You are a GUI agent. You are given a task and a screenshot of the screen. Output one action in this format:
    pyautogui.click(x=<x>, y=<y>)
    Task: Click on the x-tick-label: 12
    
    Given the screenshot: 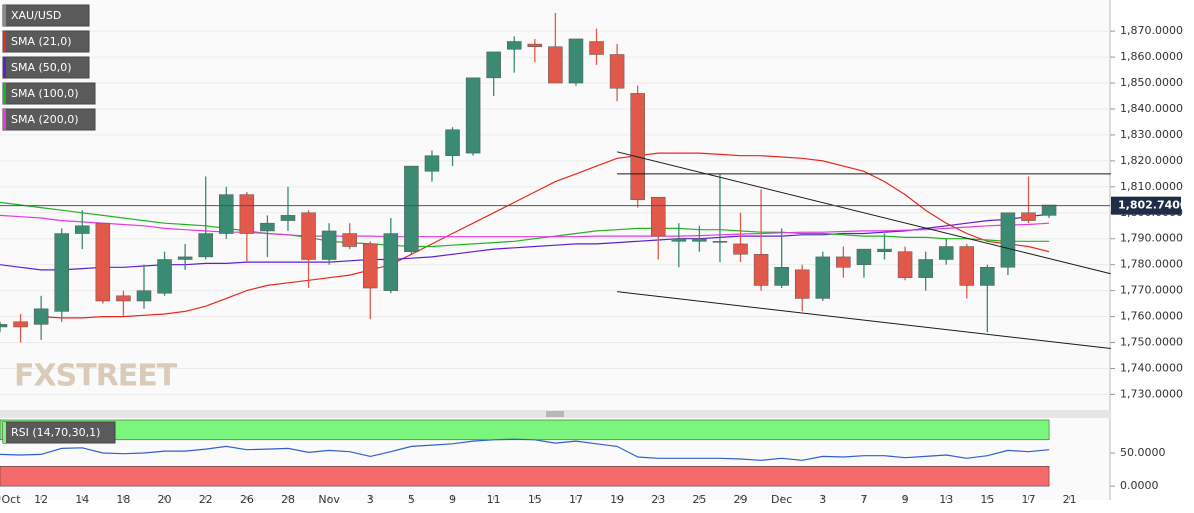 What is the action you would take?
    pyautogui.click(x=41, y=499)
    